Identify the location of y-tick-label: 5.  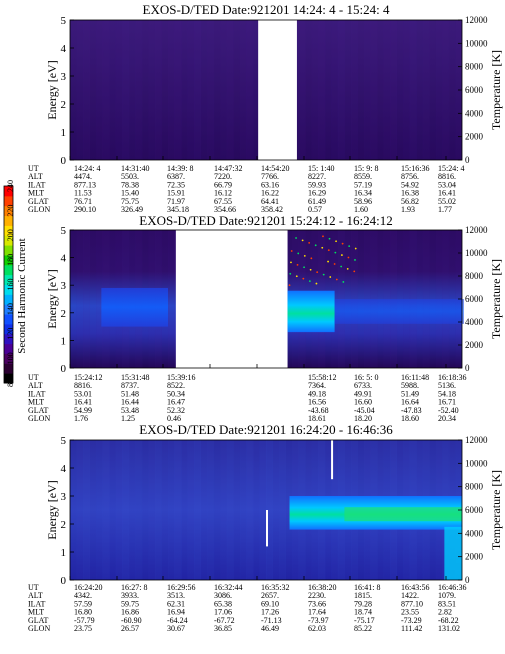
(64, 231).